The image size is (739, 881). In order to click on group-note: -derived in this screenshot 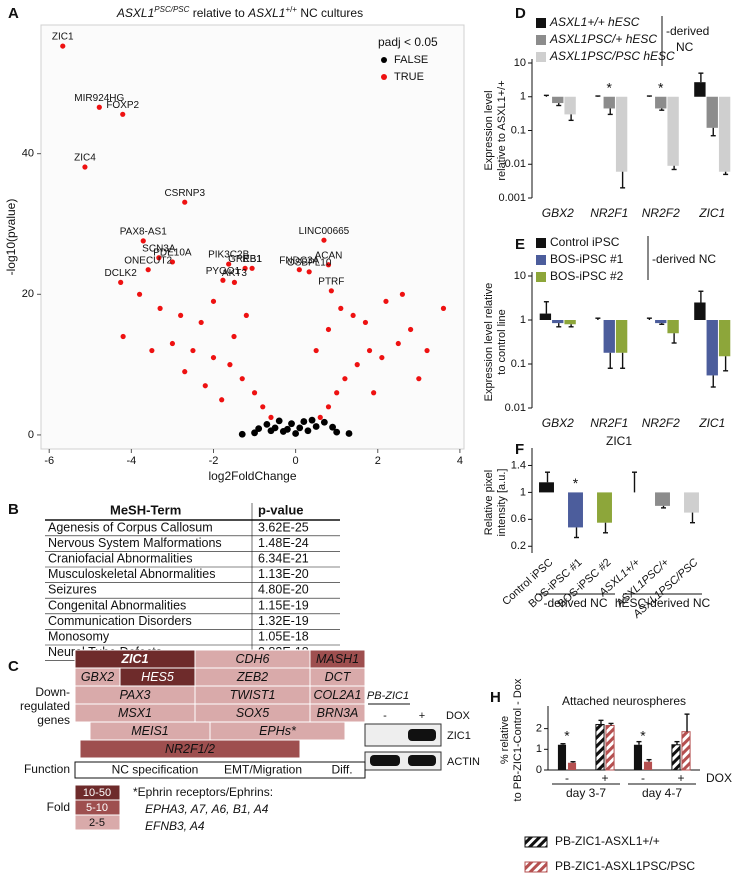, I will do `click(687, 31)`.